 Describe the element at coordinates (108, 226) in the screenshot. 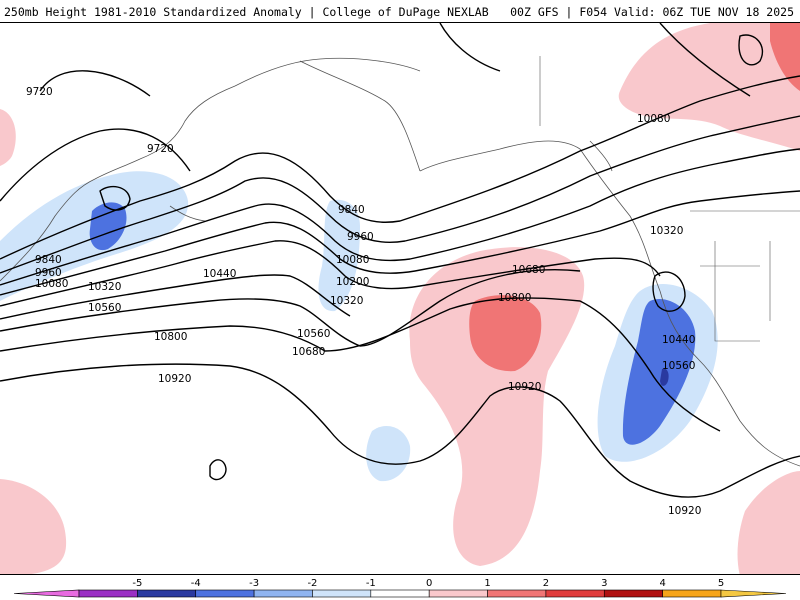

I see `neg-anomaly-west-strong` at that location.